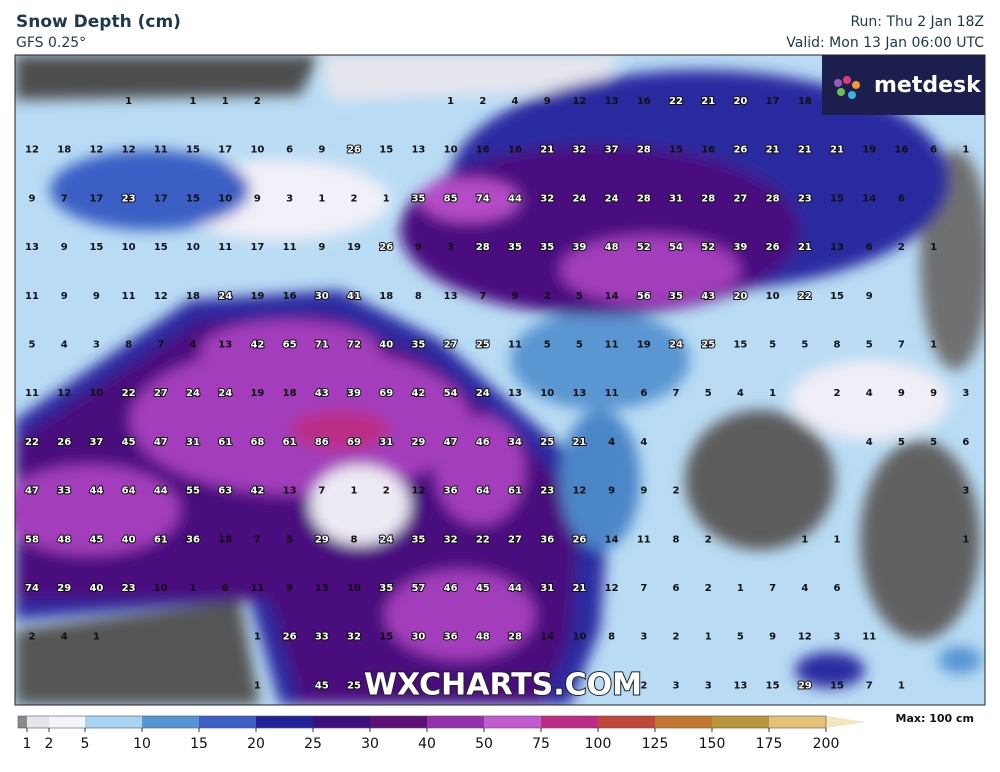 The width and height of the screenshot is (1000, 772). What do you see at coordinates (503, 685) in the screenshot?
I see `watermark: WXCHARTS.COM` at bounding box center [503, 685].